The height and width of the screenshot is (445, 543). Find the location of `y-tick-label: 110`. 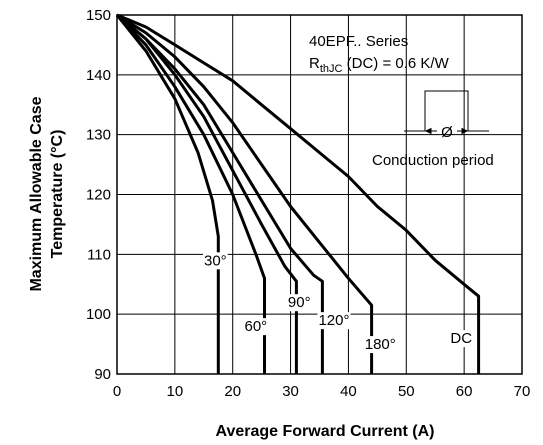

y-tick-label: 110 is located at coordinates (99, 254).